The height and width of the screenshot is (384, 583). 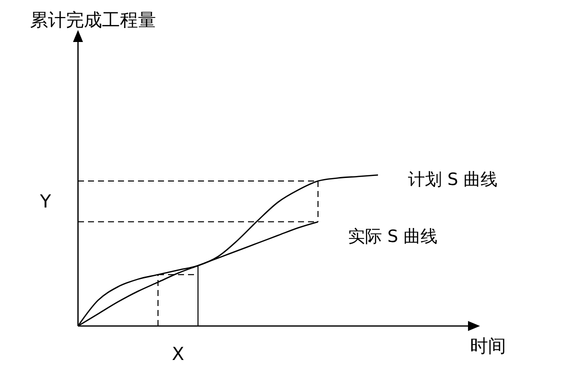 What do you see at coordinates (178, 354) in the screenshot?
I see `text: X` at bounding box center [178, 354].